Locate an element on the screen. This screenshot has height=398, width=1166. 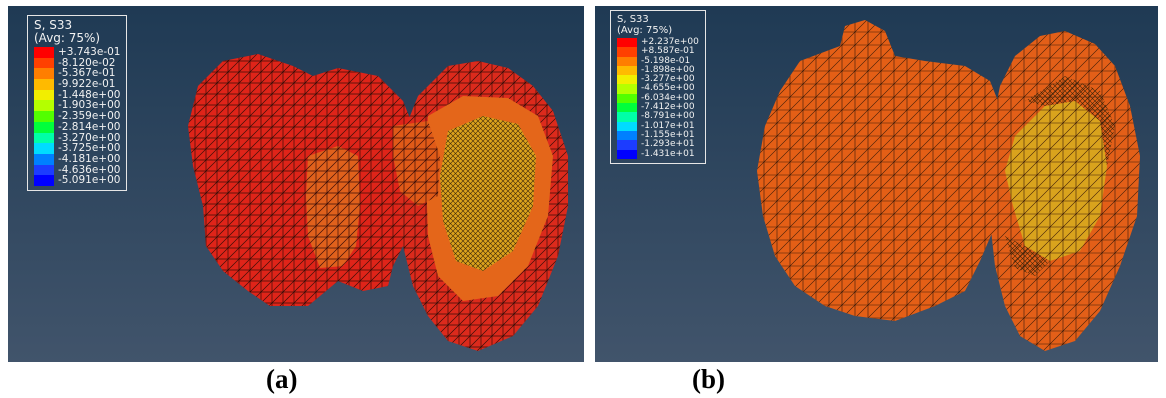
legend-row: -1.155e+01 is located at coordinates (658, 135).